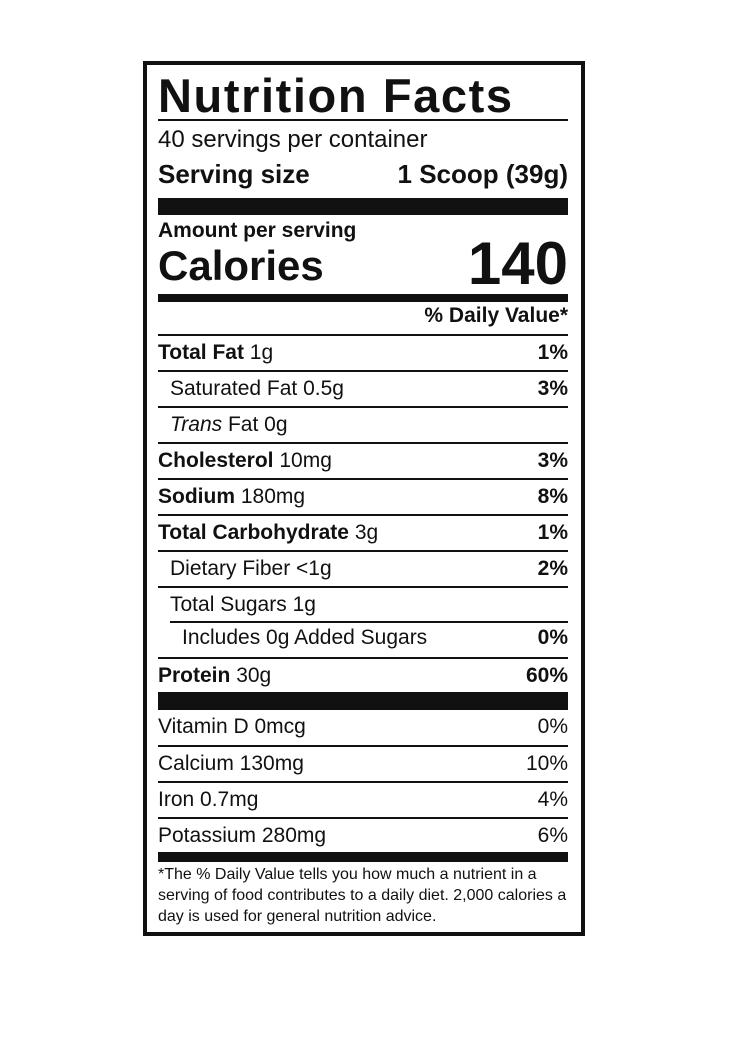 The image size is (756, 1048). Describe the element at coordinates (552, 496) in the screenshot. I see `nutrient-dv: 8%` at that location.